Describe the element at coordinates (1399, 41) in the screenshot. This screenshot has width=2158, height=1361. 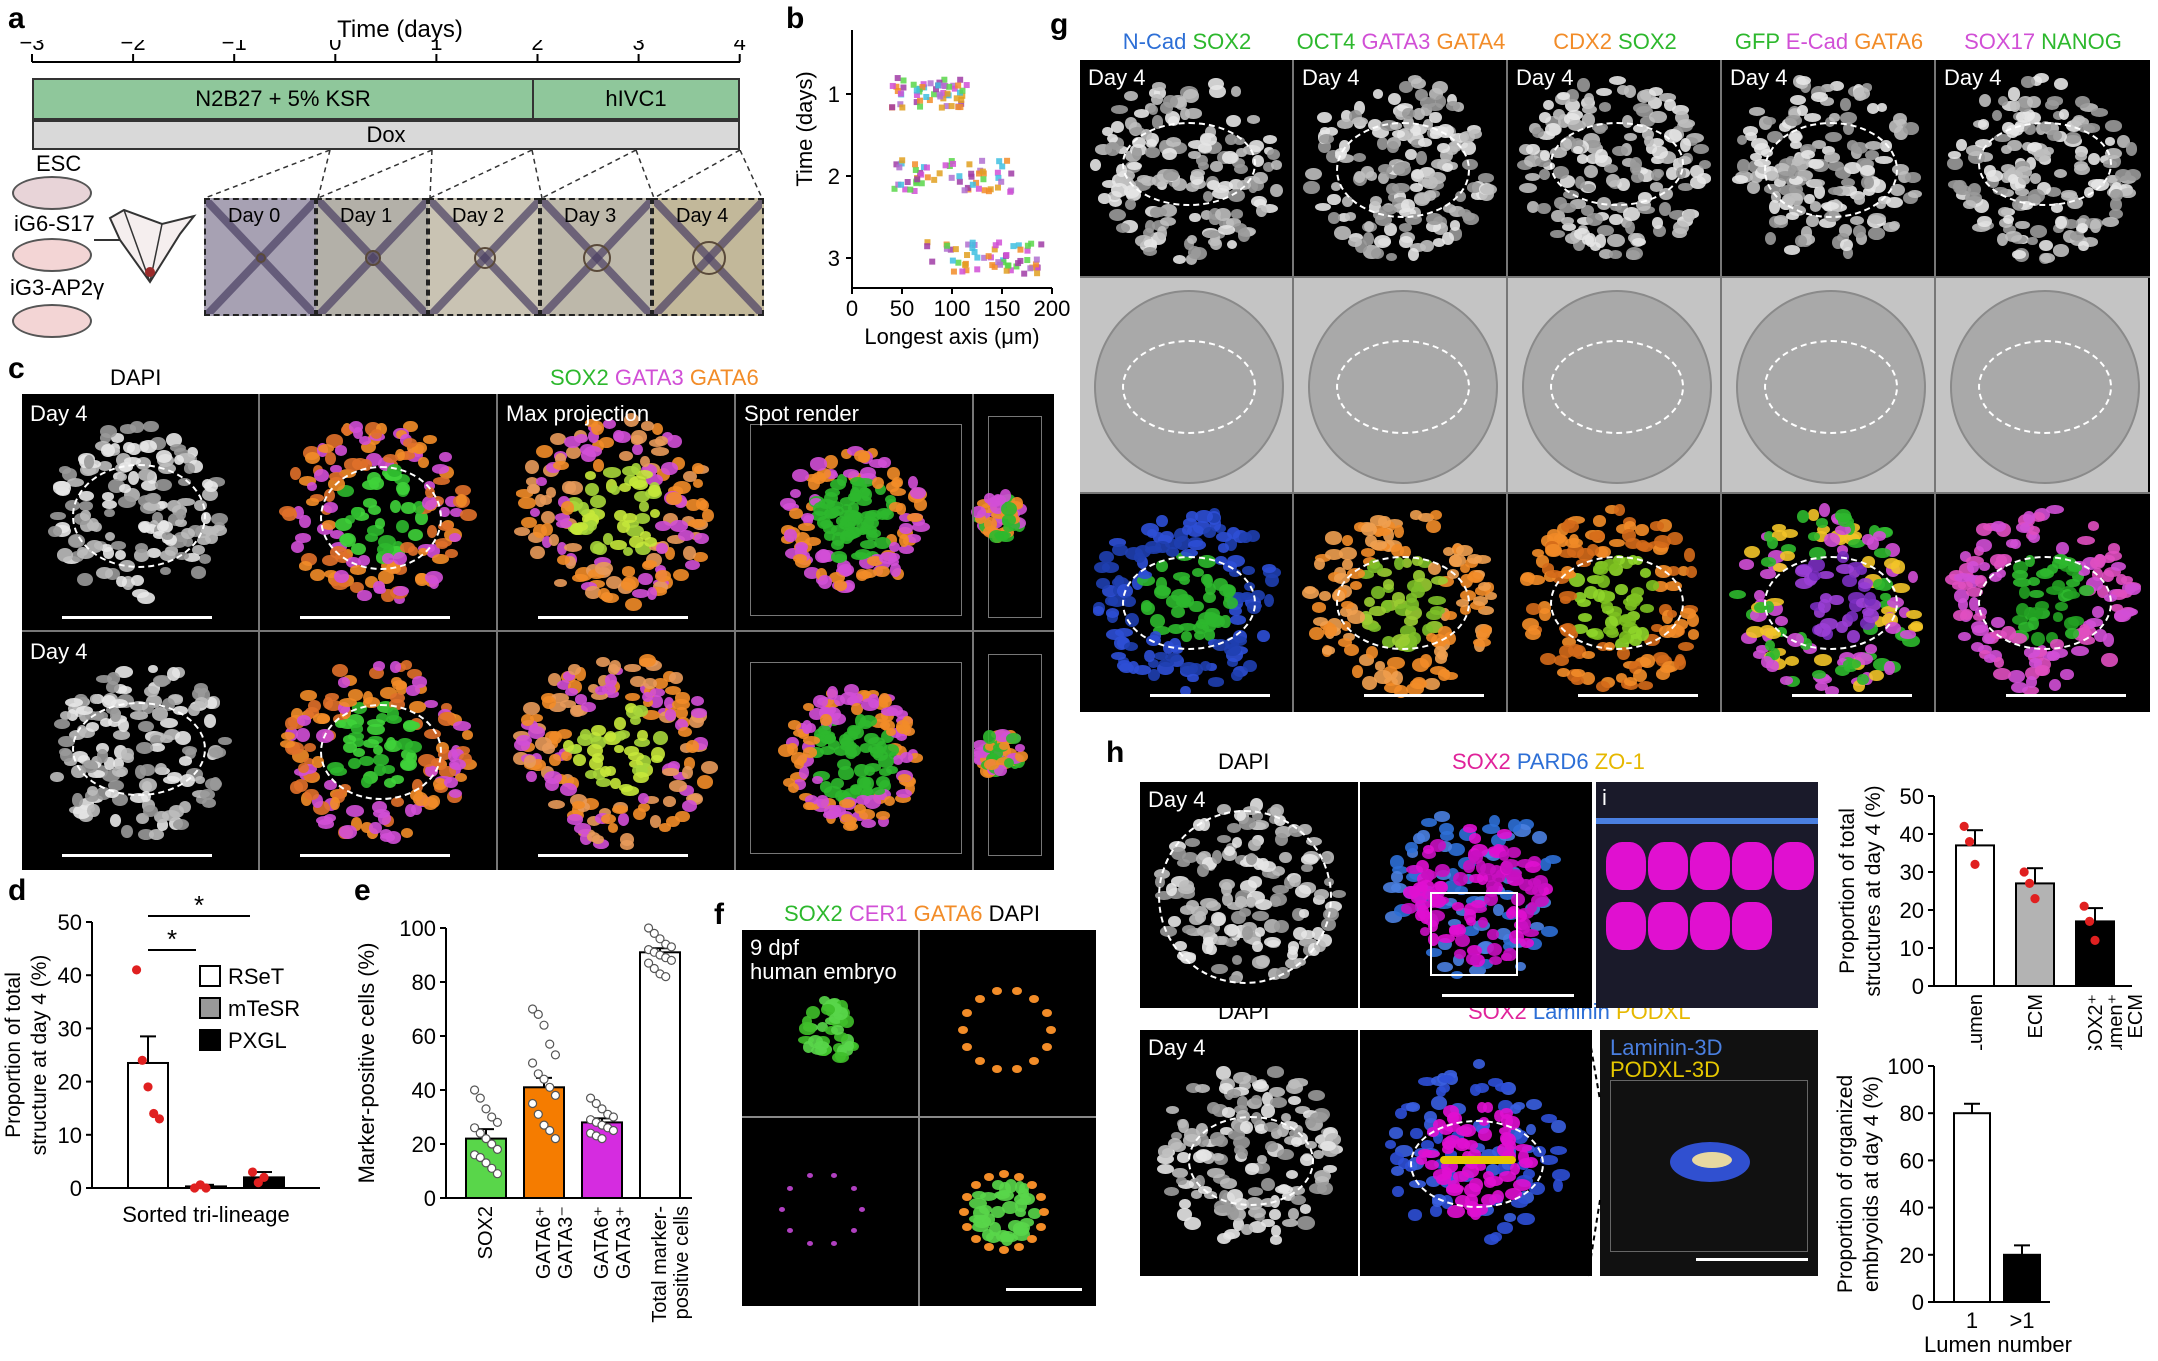
I see `g-marker-label: GATA3` at that location.